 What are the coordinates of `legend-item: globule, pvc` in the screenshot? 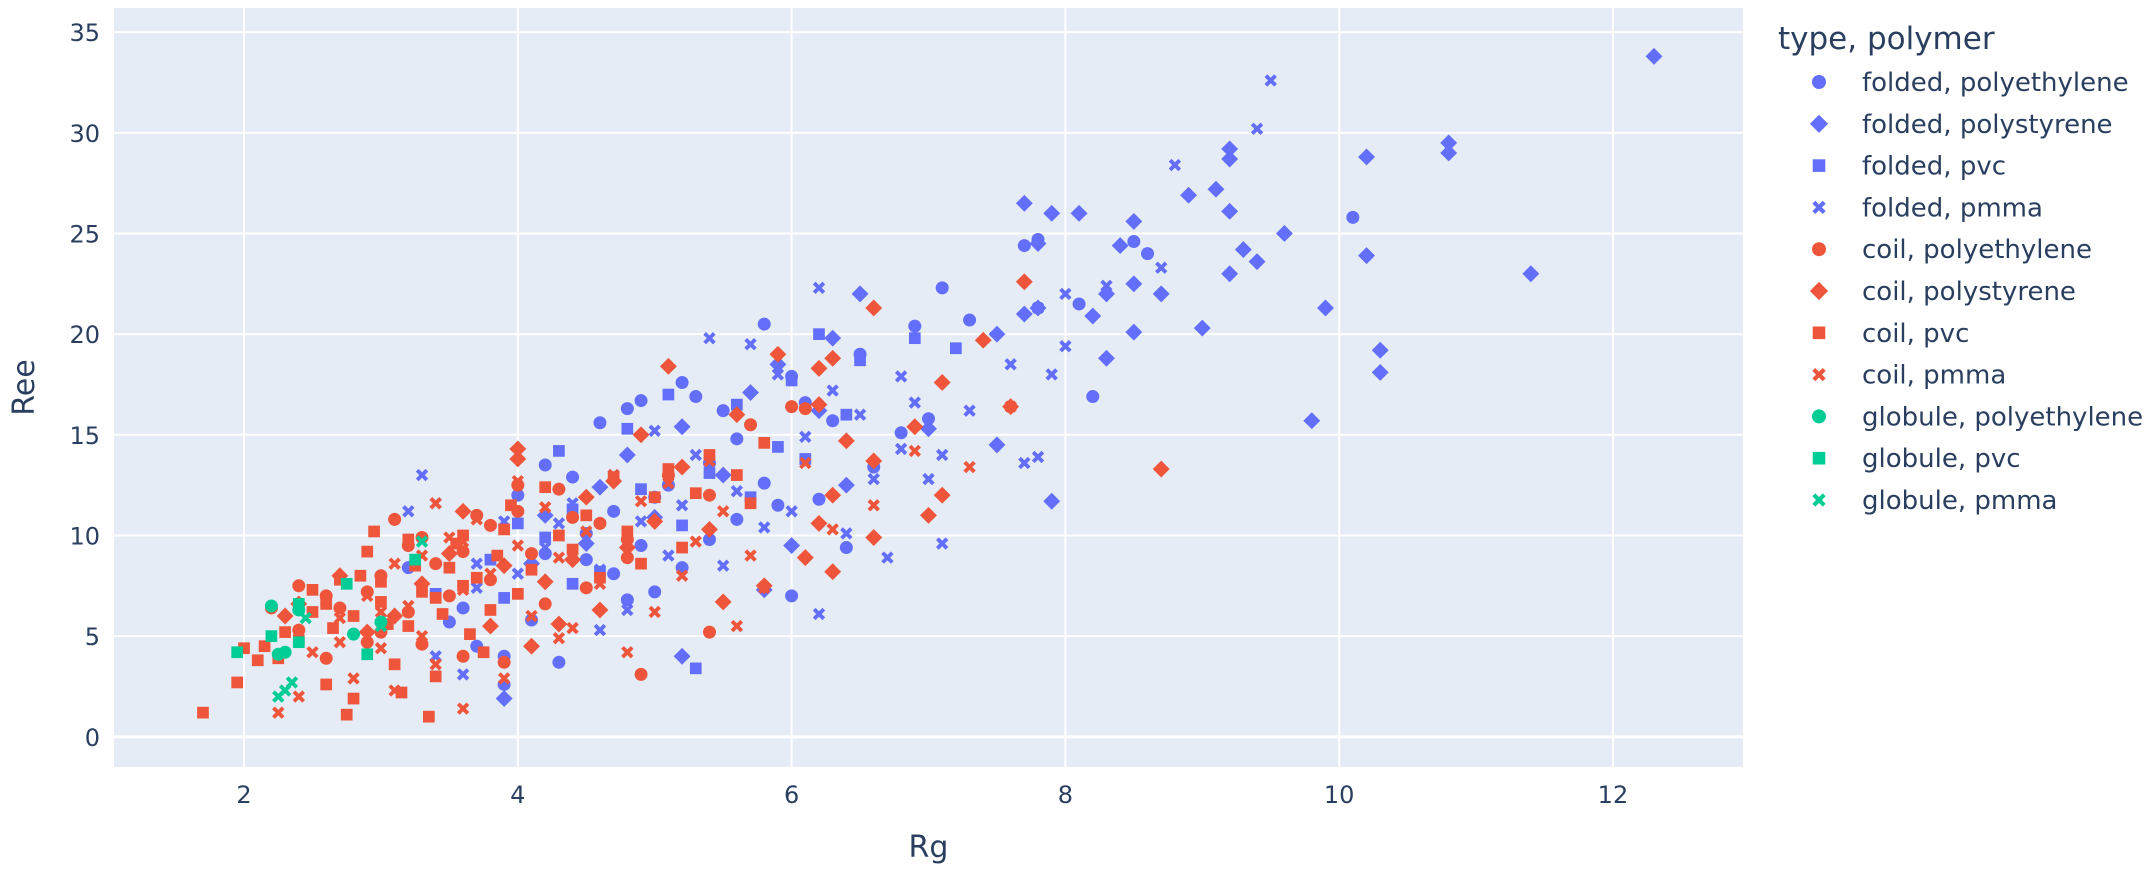 It's located at (1916, 459).